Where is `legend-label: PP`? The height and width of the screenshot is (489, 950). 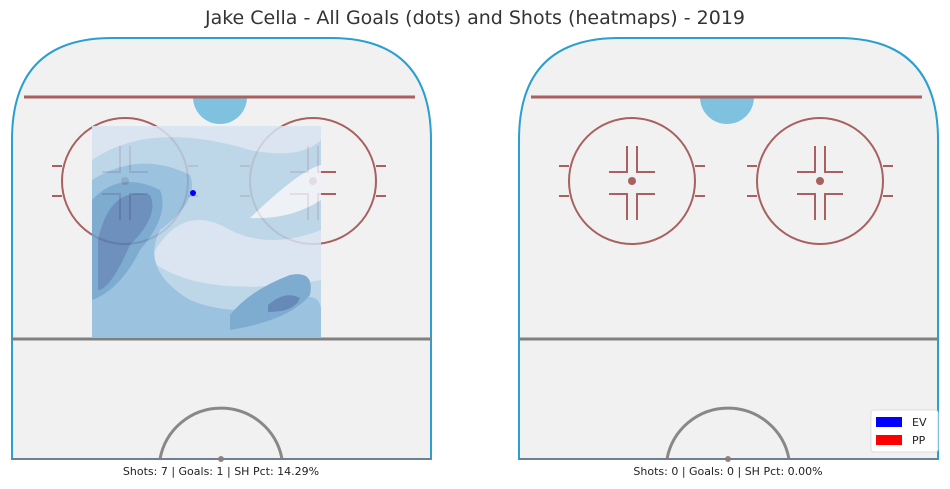
legend-label: PP is located at coordinates (919, 440).